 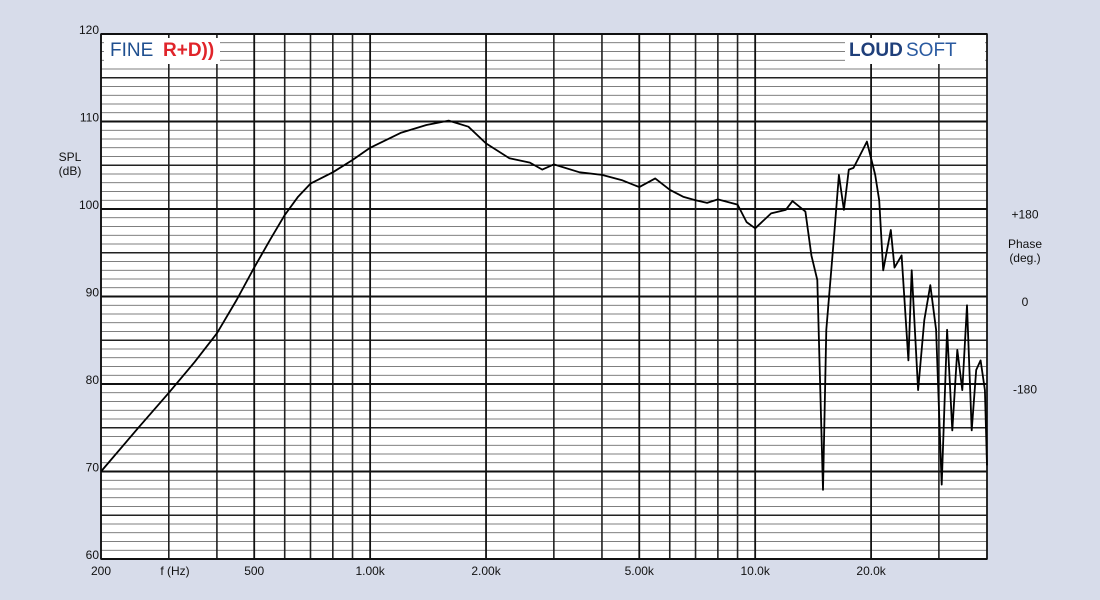 What do you see at coordinates (93, 468) in the screenshot?
I see `y-tick-label: 70` at bounding box center [93, 468].